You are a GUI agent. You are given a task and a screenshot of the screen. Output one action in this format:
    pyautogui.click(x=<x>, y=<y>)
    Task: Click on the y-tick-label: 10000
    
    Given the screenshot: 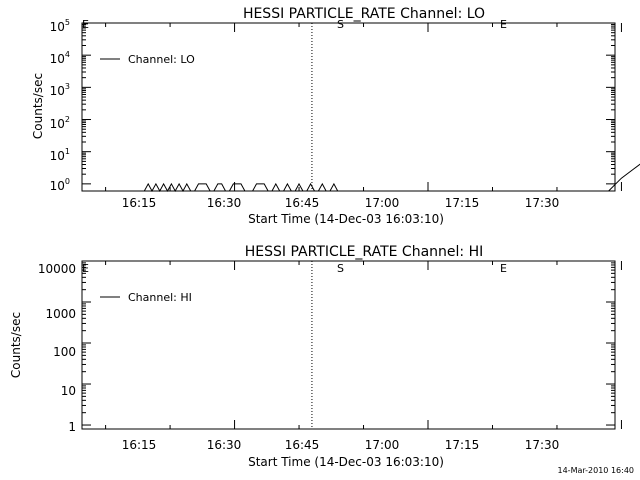 What is the action you would take?
    pyautogui.click(x=57, y=269)
    